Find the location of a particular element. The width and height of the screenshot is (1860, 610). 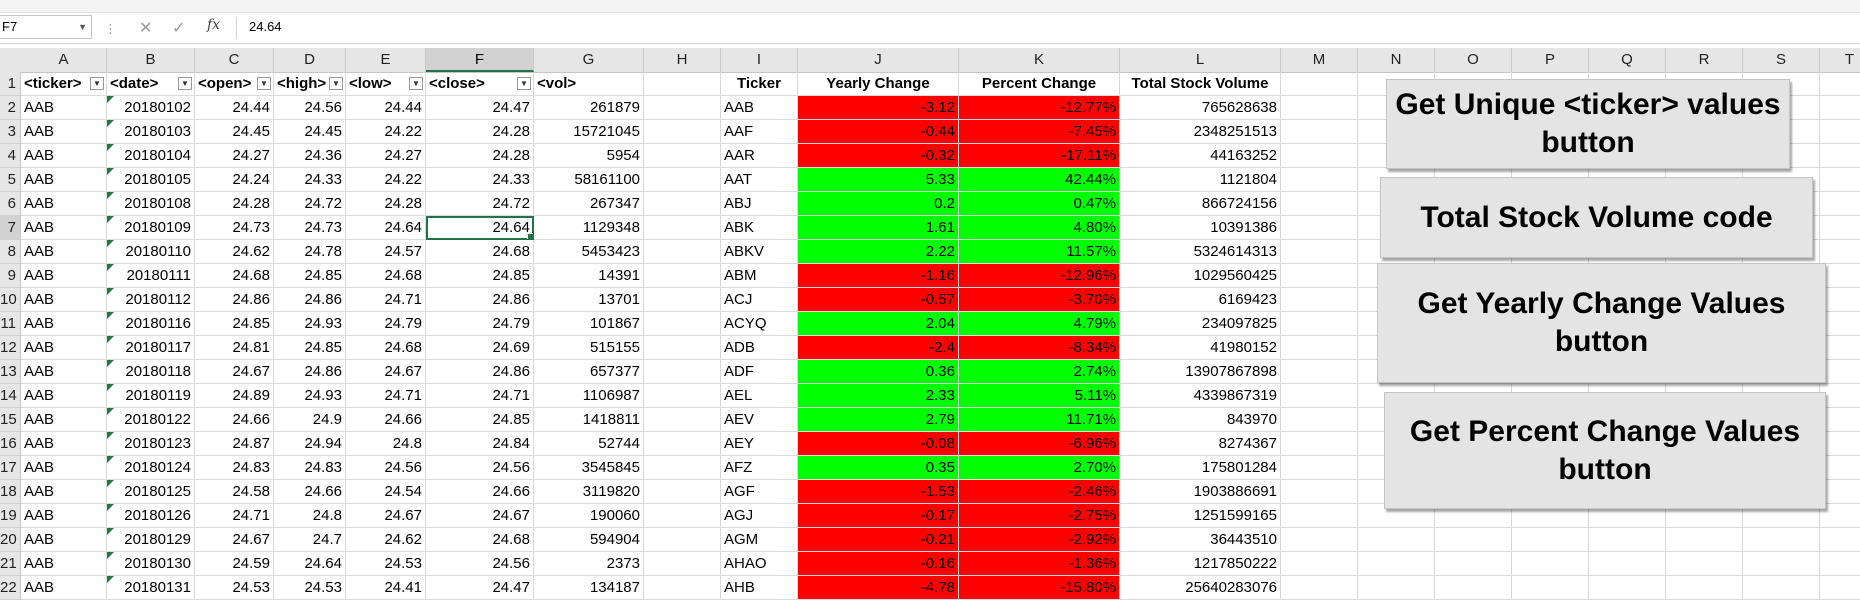

cell-yearly-change: 2.33 is located at coordinates (878, 396).